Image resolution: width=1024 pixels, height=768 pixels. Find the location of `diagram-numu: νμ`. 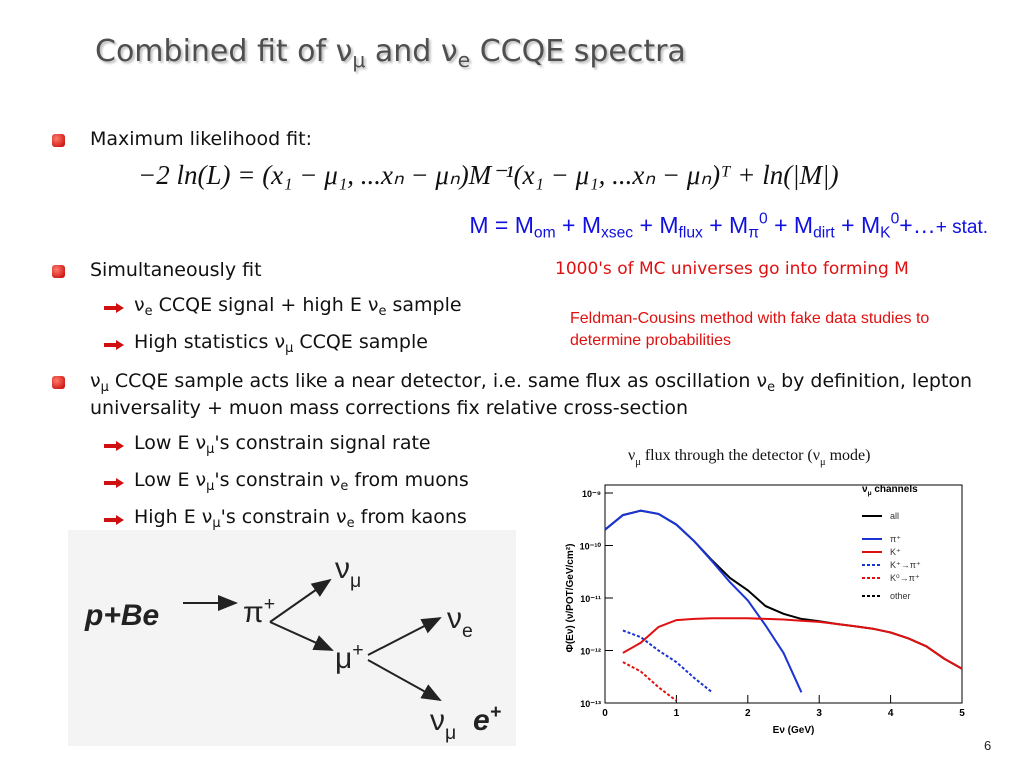

diagram-numu: νμ is located at coordinates (443, 724).